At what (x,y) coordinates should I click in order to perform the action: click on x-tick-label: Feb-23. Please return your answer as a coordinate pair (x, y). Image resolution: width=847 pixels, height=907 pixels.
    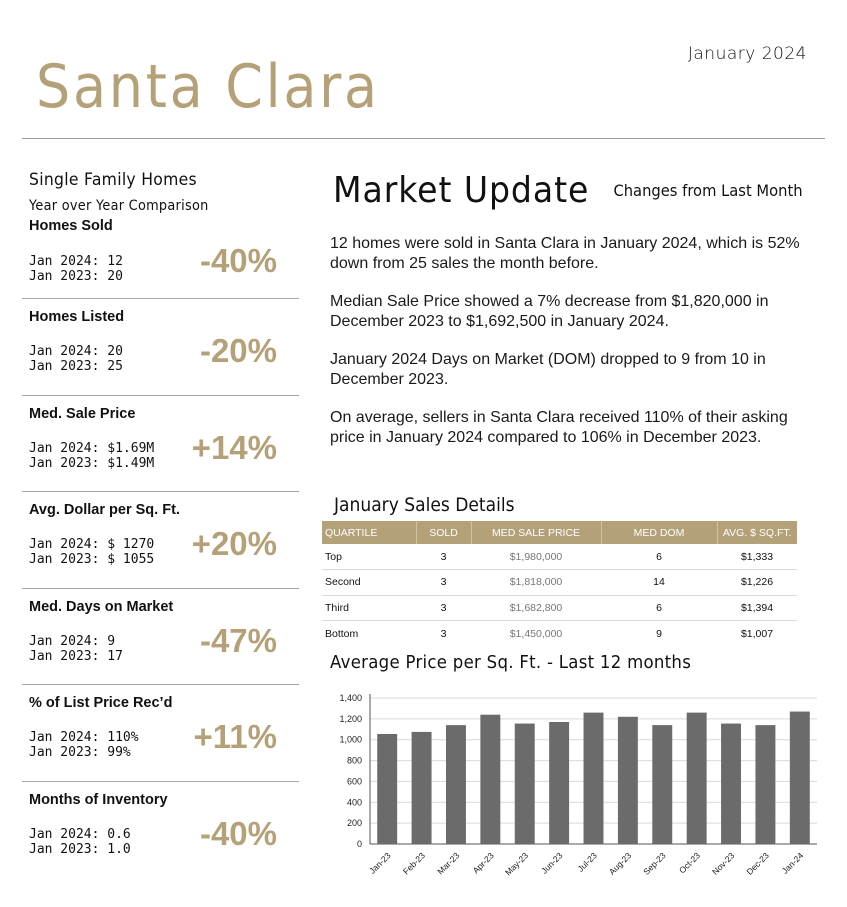
    Looking at the image, I should click on (414, 863).